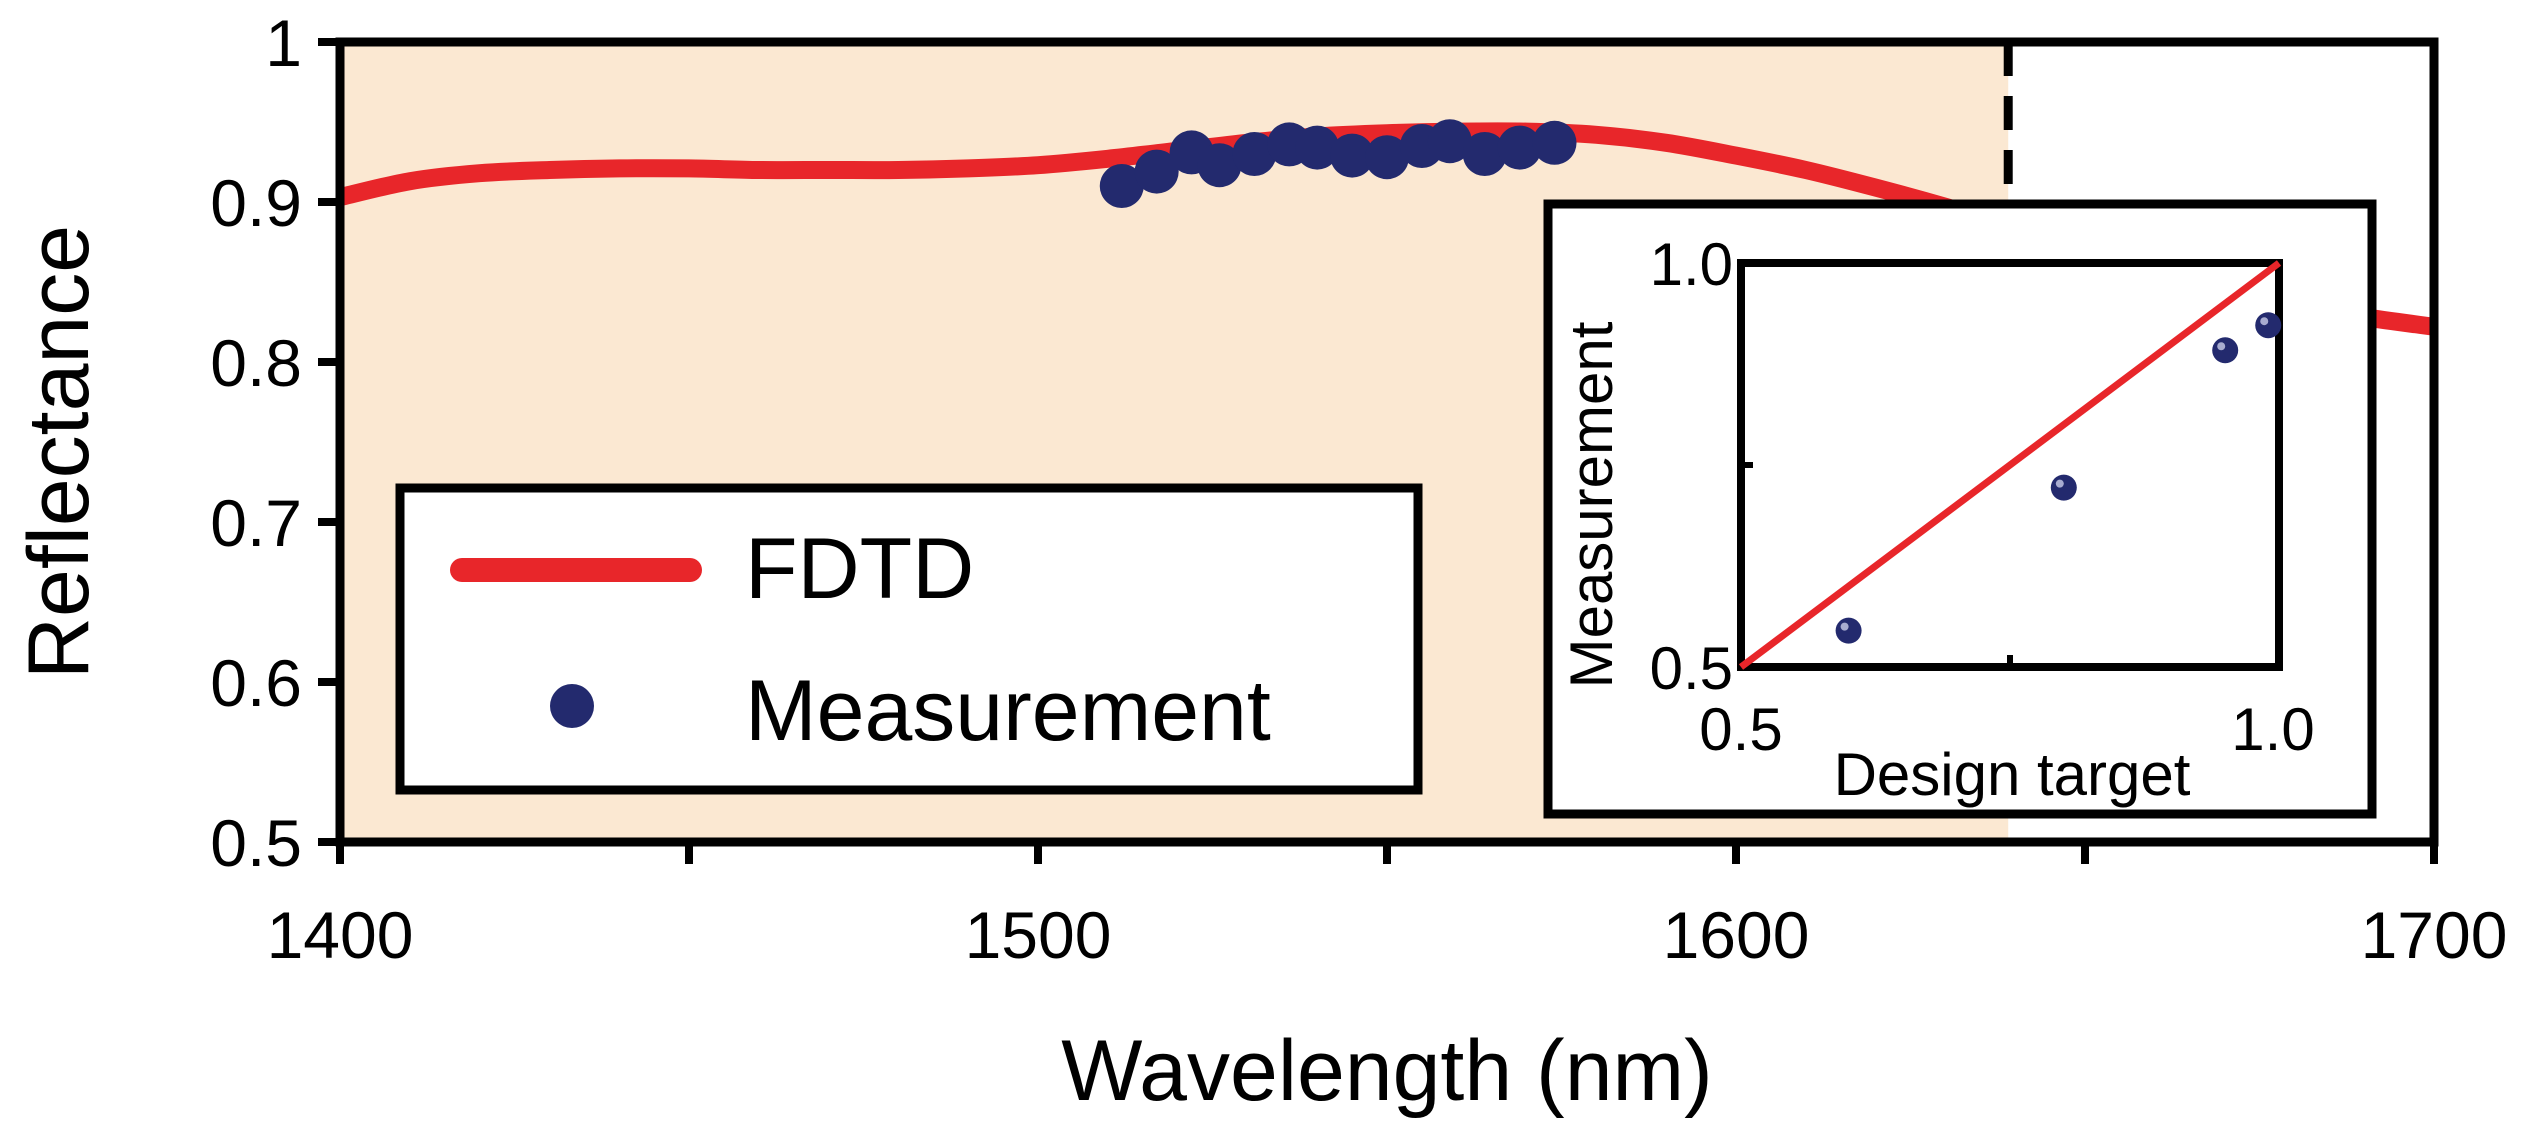 The width and height of the screenshot is (2531, 1139). Describe the element at coordinates (1691, 668) in the screenshot. I see `inset-y-tick-label: 0.5` at that location.